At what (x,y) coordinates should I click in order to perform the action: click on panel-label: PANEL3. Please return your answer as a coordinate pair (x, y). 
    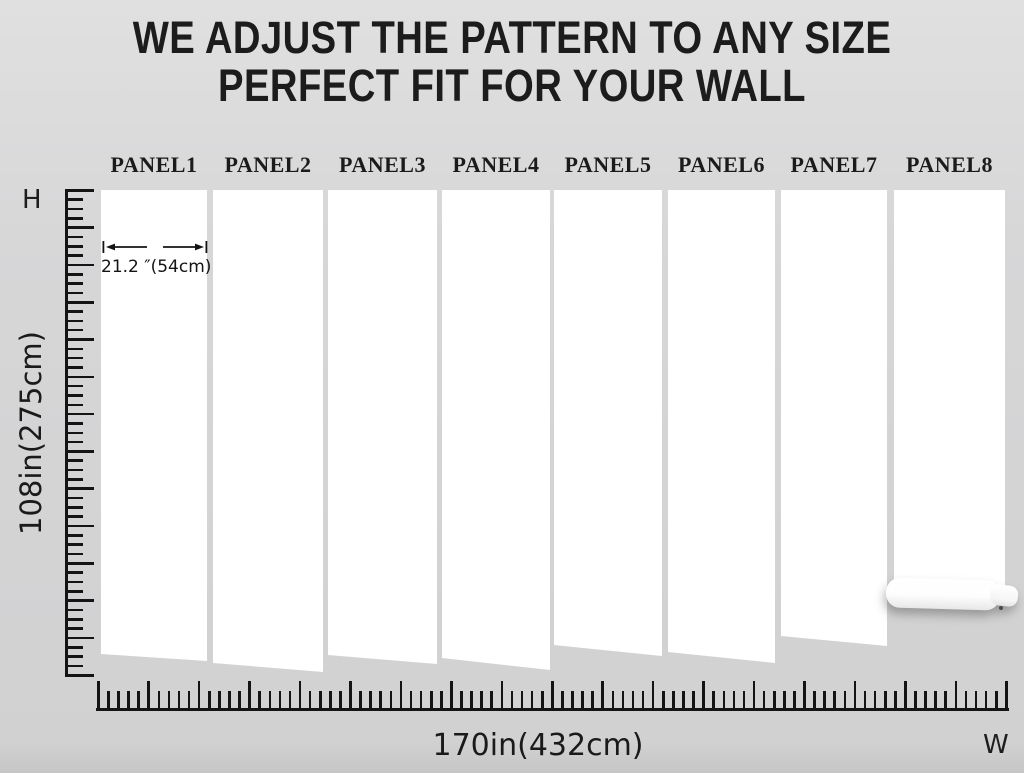
    Looking at the image, I should click on (382, 164).